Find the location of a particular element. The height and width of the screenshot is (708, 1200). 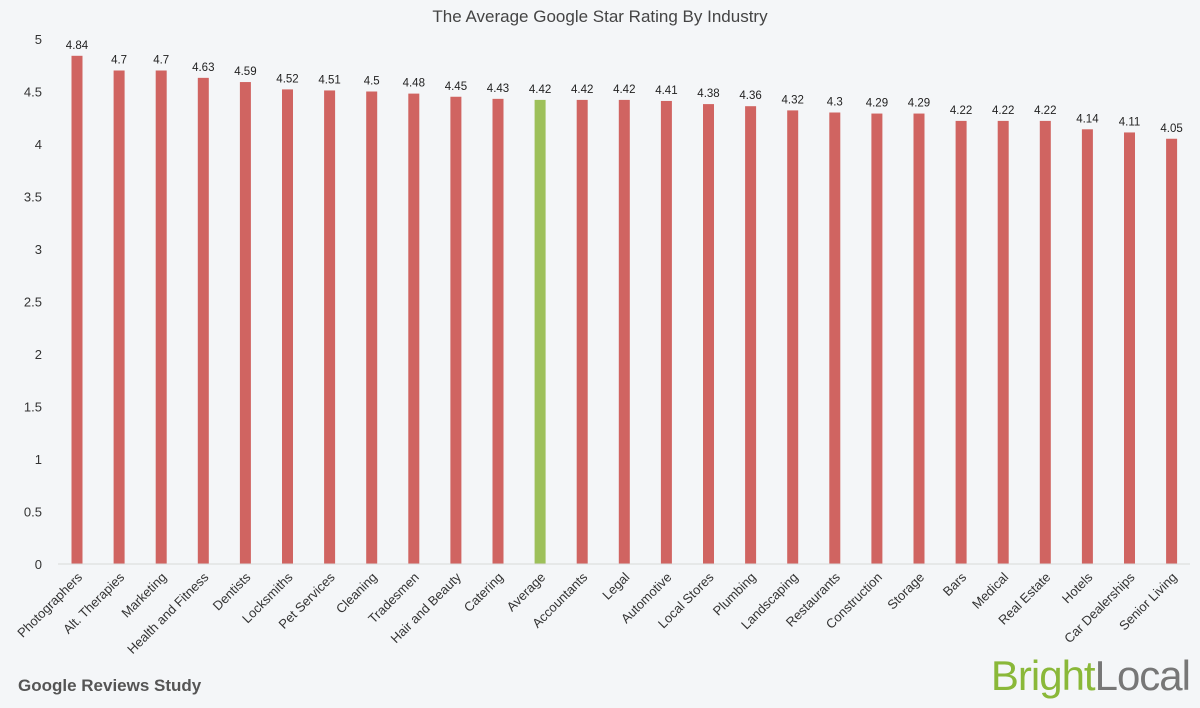

y-tick-label: 5 is located at coordinates (38, 39).